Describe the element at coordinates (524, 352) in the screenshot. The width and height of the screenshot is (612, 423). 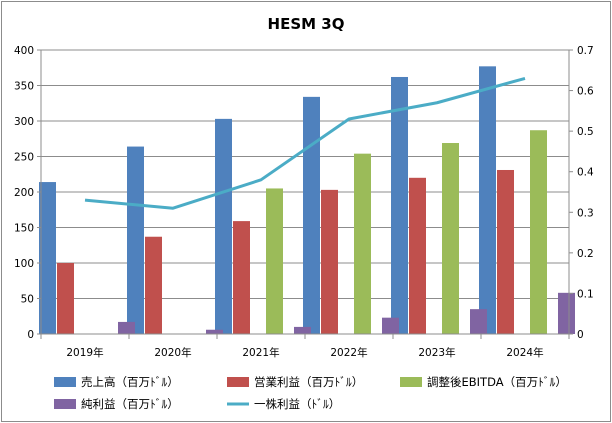
I see `x-tick-label: 2024年` at that location.